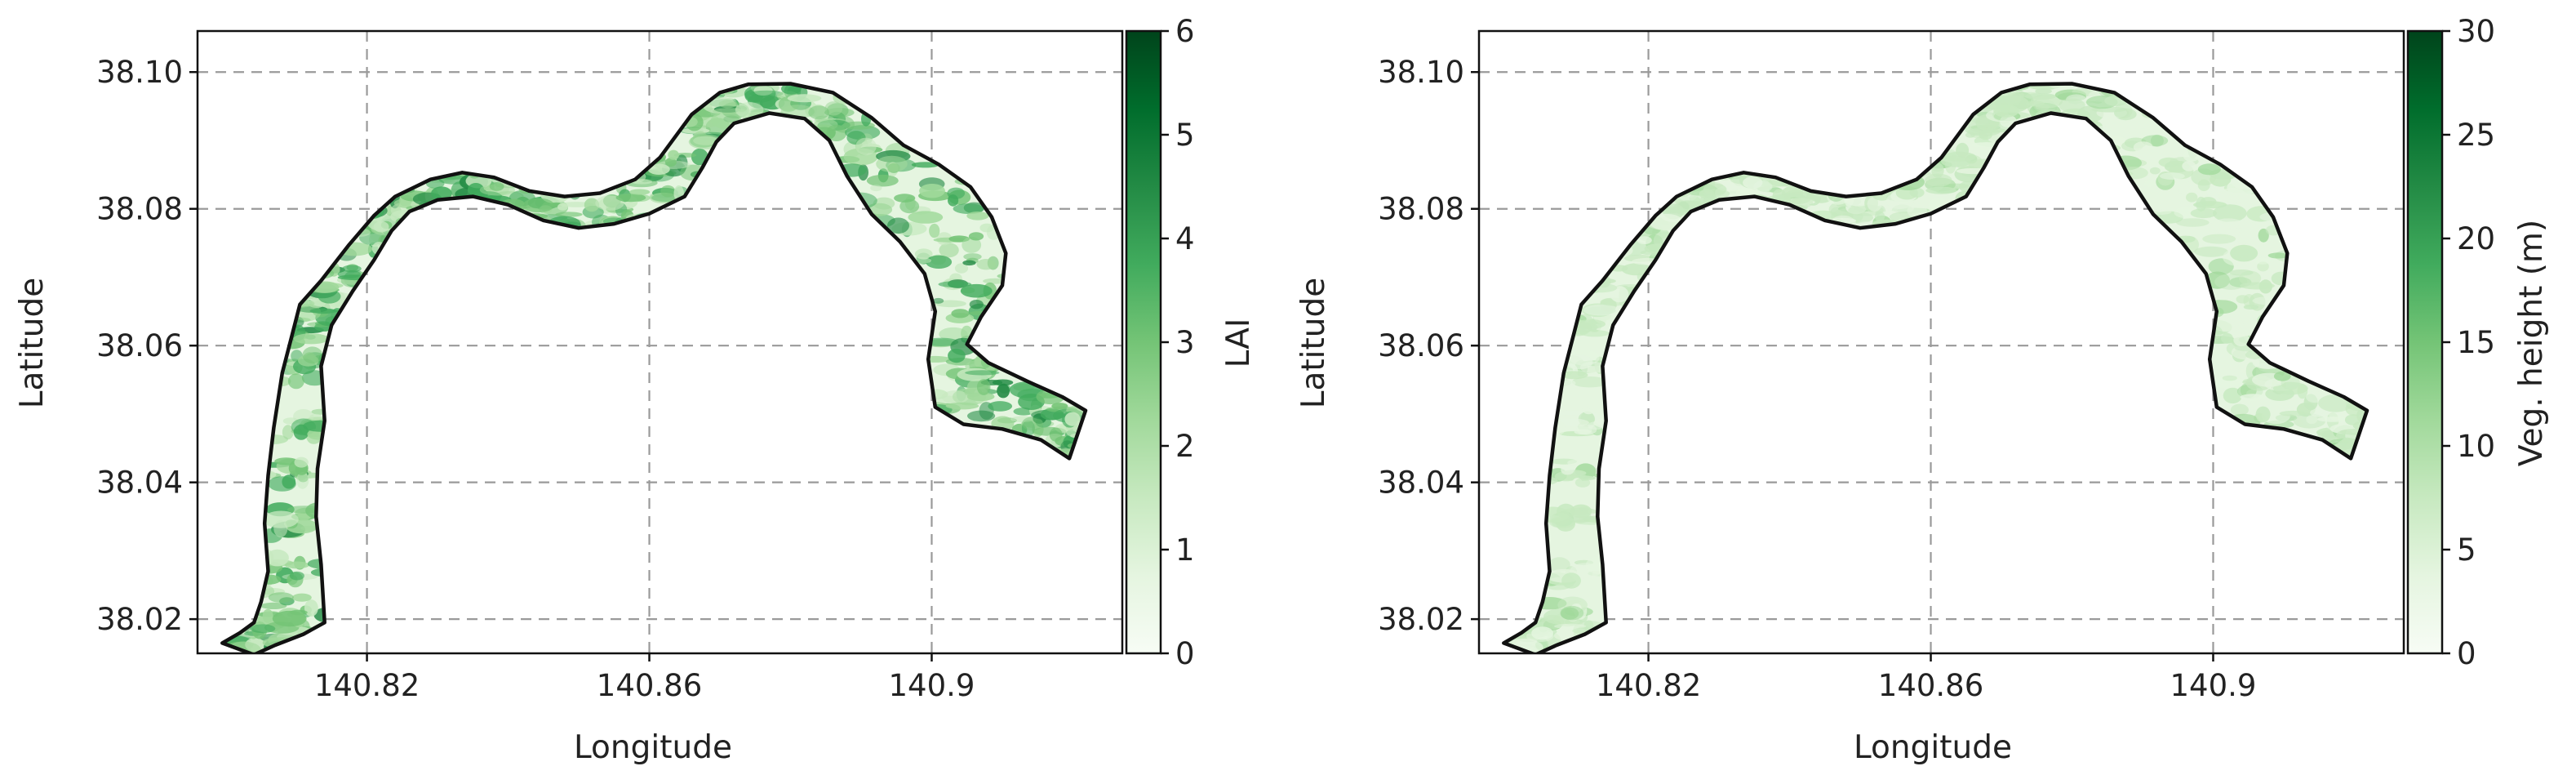 This screenshot has height=784, width=2576. Describe the element at coordinates (1185, 550) in the screenshot. I see `colorbar-tick-label: 1` at that location.